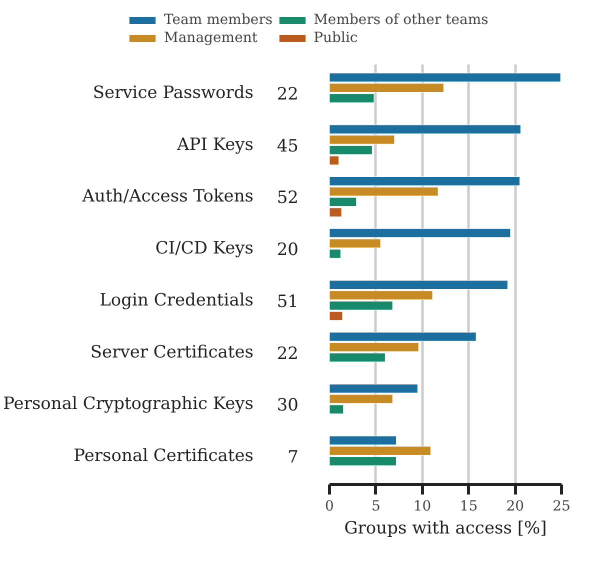  Describe the element at coordinates (287, 198) in the screenshot. I see `text: 52` at that location.